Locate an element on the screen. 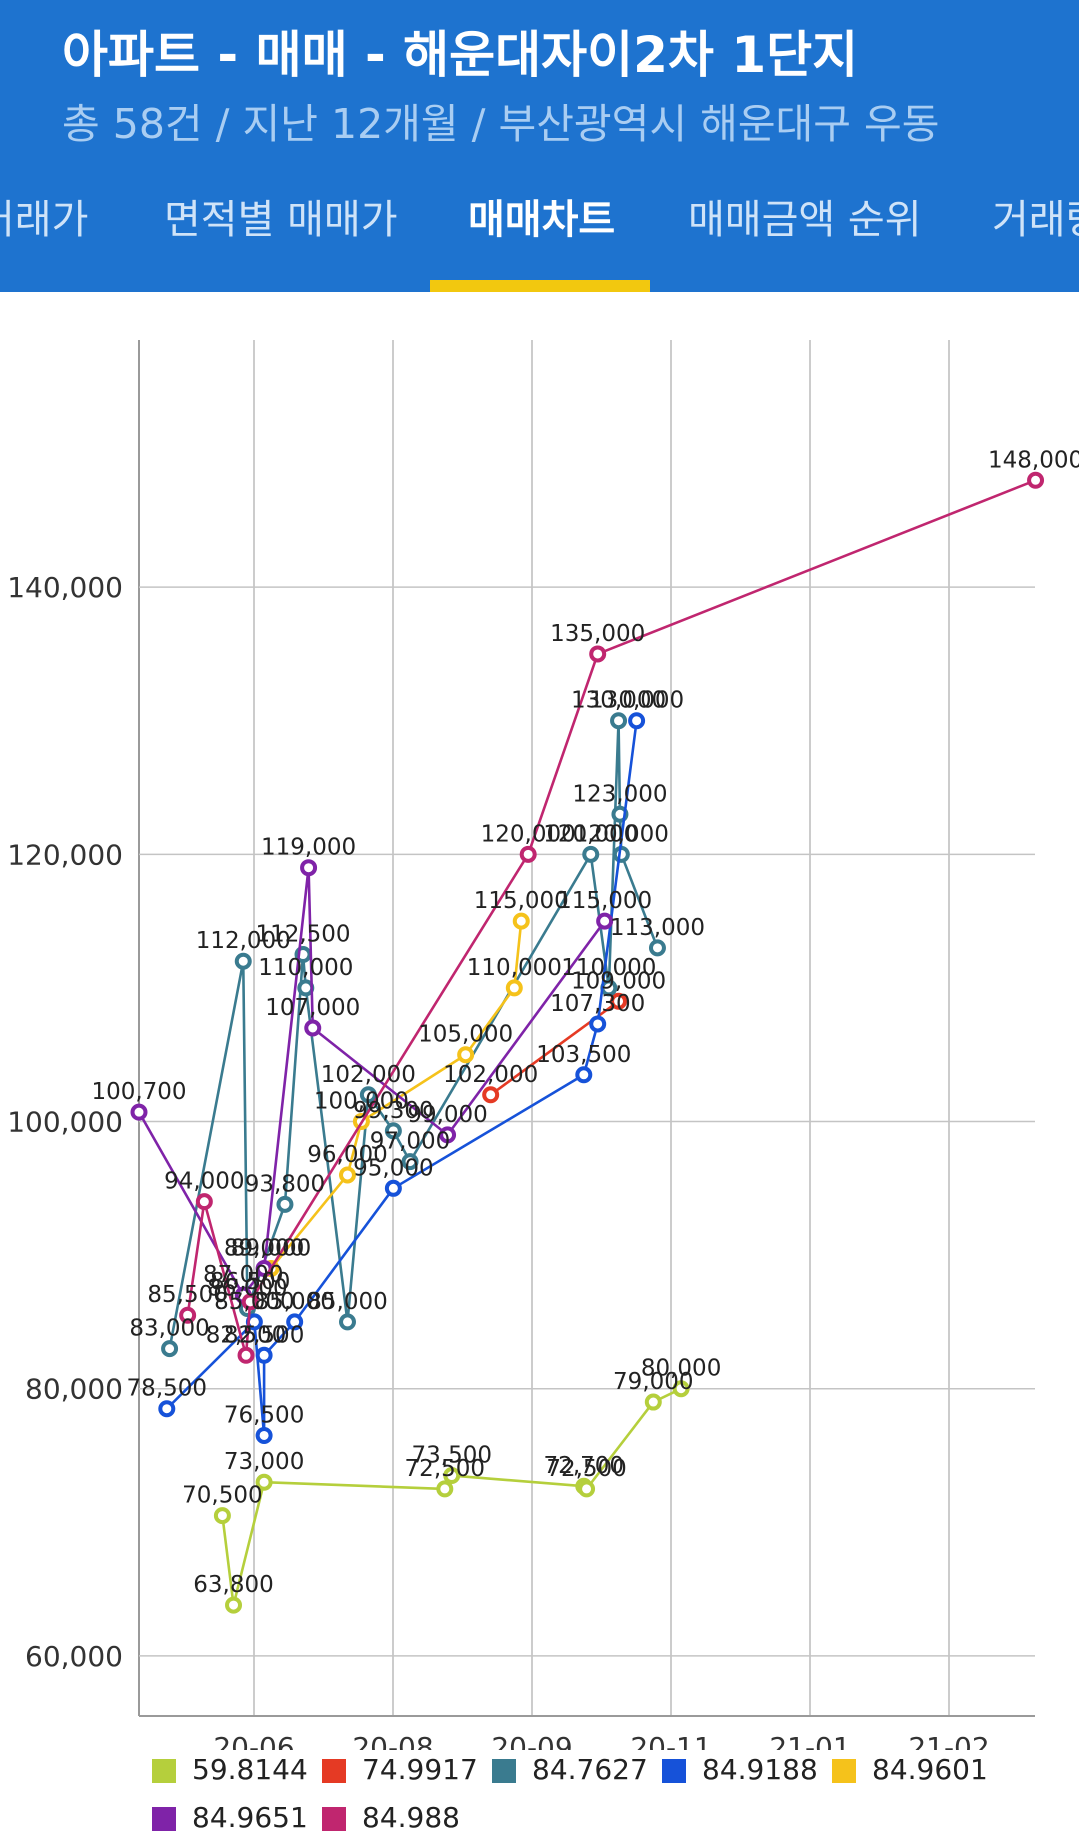 This screenshot has height=1841, width=1079. page-subtitle: 총 58건 / 지난 12개월 / 부산광역시 해운대구 우동 is located at coordinates (501, 124).